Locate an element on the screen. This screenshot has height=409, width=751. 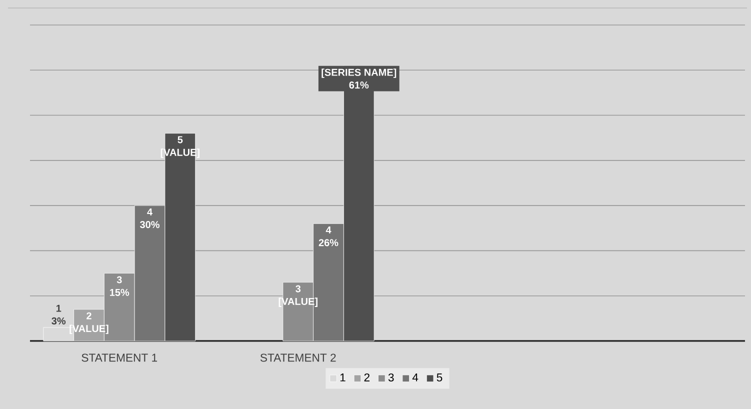
text: 2 is located at coordinates (89, 316).